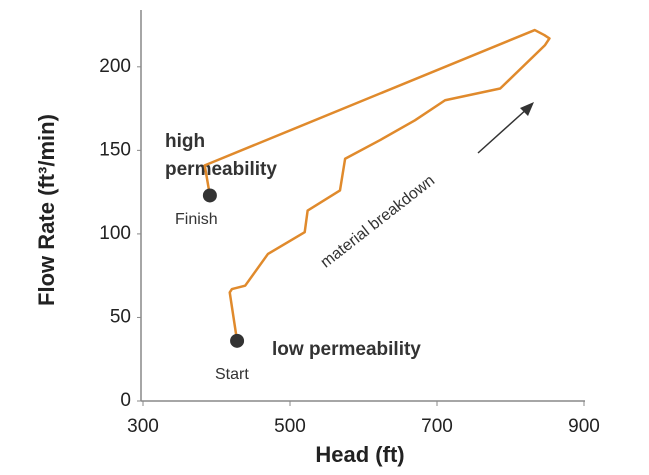 The image size is (649, 475). I want to click on x-tick-label: 500, so click(290, 426).